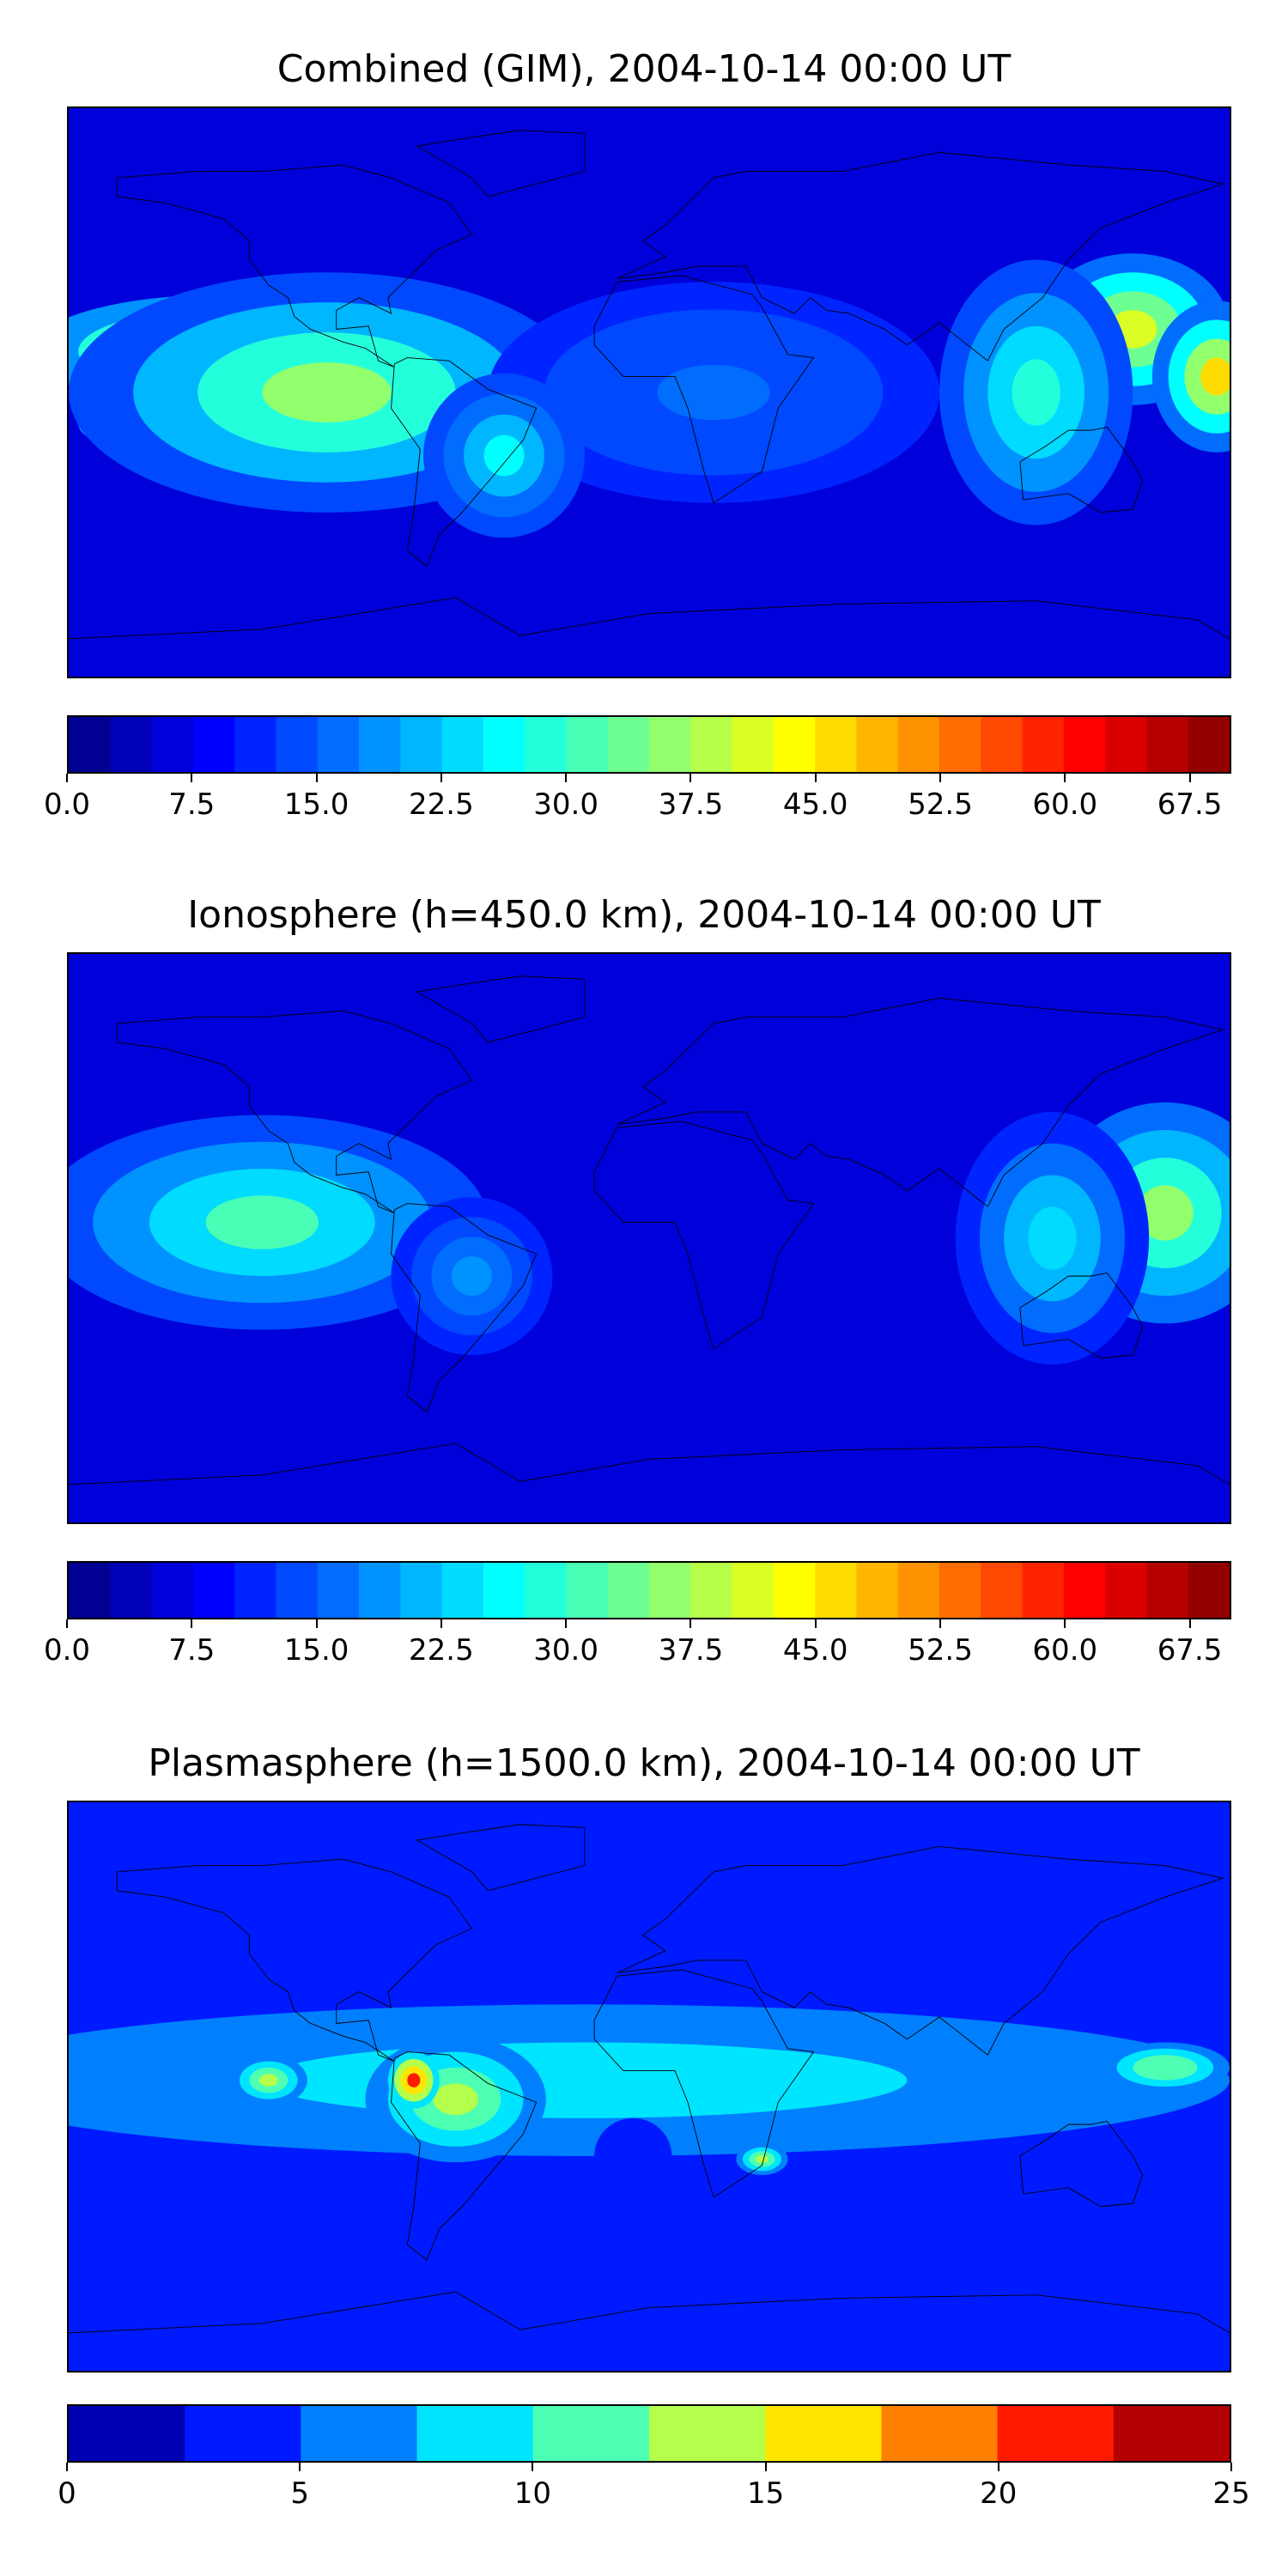  What do you see at coordinates (644, 69) in the screenshot?
I see `panel-title-combined: Combined (GIM), 2004-10-14 00:00 UT` at bounding box center [644, 69].